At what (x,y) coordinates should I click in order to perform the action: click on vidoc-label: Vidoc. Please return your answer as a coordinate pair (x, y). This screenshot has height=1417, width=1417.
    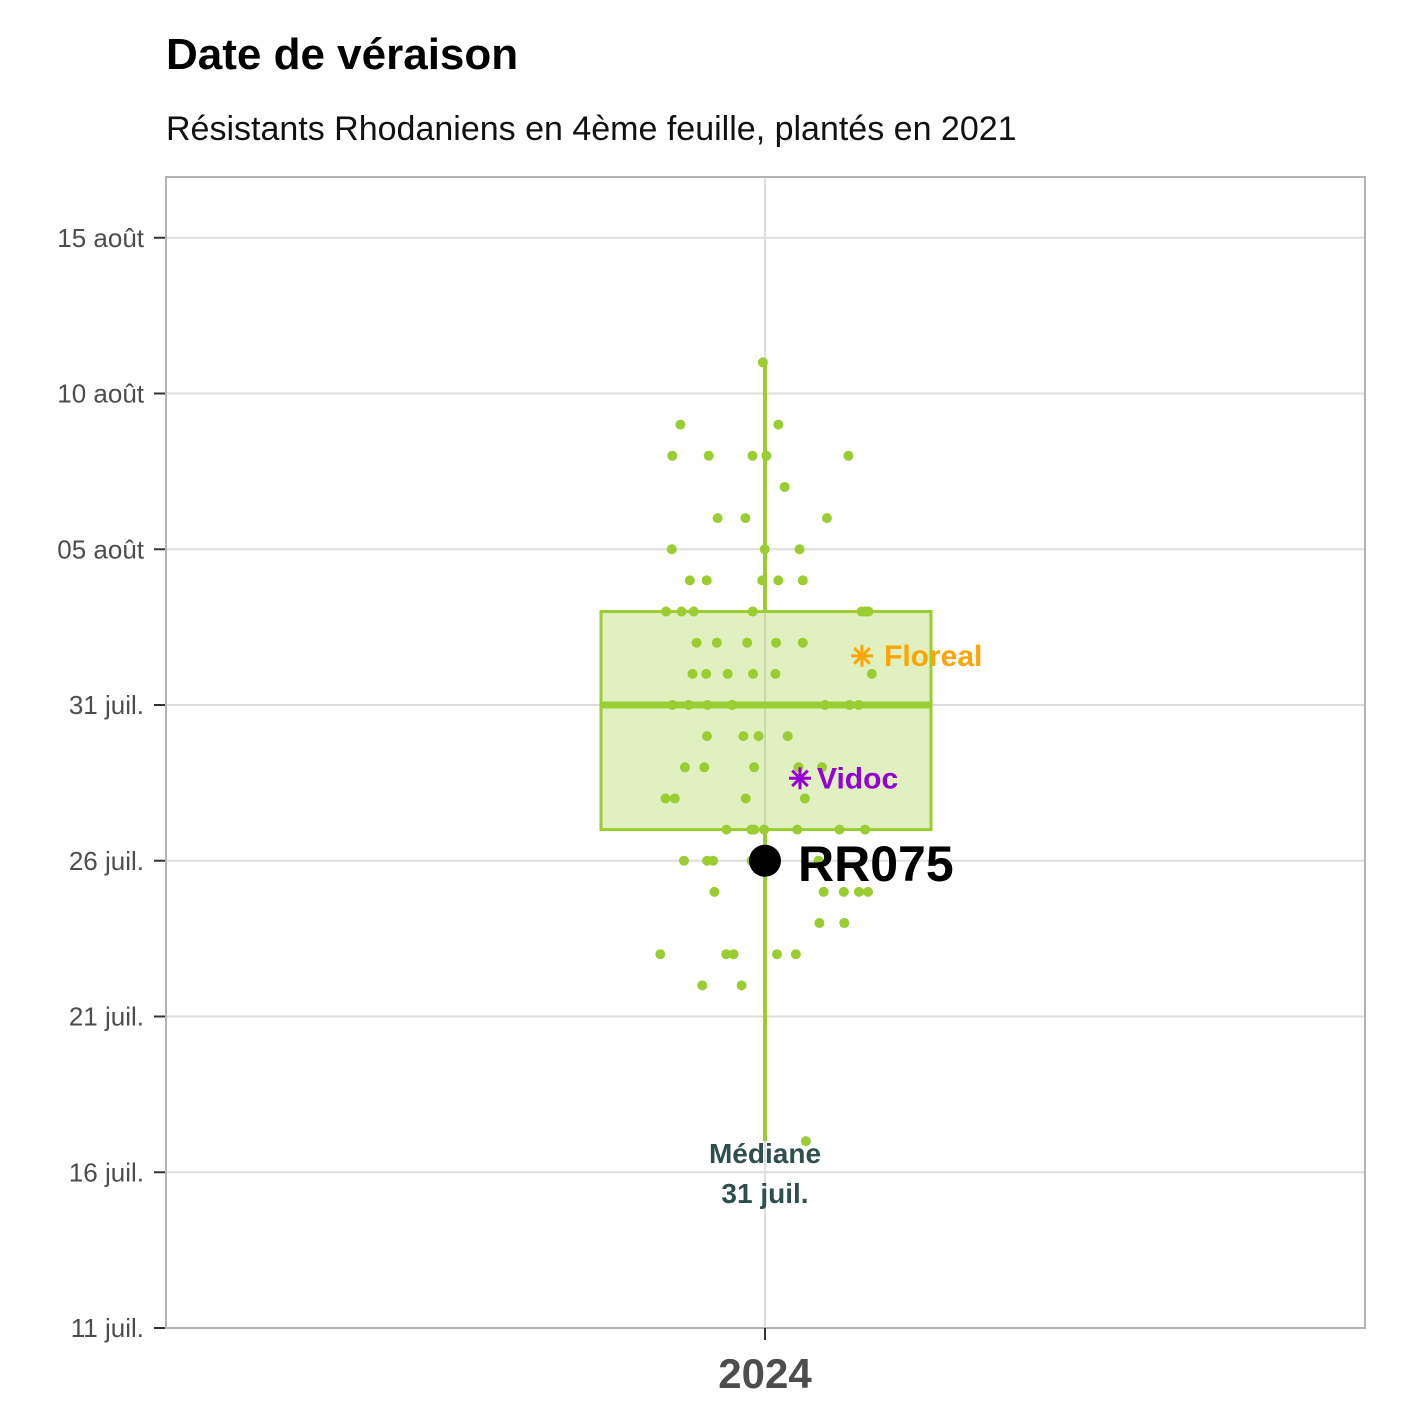
    Looking at the image, I should click on (857, 778).